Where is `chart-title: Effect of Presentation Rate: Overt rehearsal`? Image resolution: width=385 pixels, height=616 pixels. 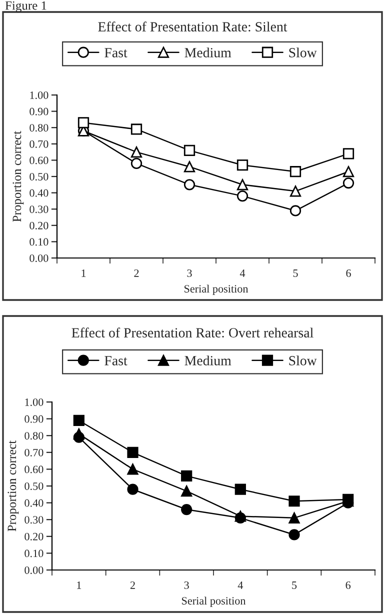 chart-title: Effect of Presentation Rate: Overt rehearsal is located at coordinates (193, 333).